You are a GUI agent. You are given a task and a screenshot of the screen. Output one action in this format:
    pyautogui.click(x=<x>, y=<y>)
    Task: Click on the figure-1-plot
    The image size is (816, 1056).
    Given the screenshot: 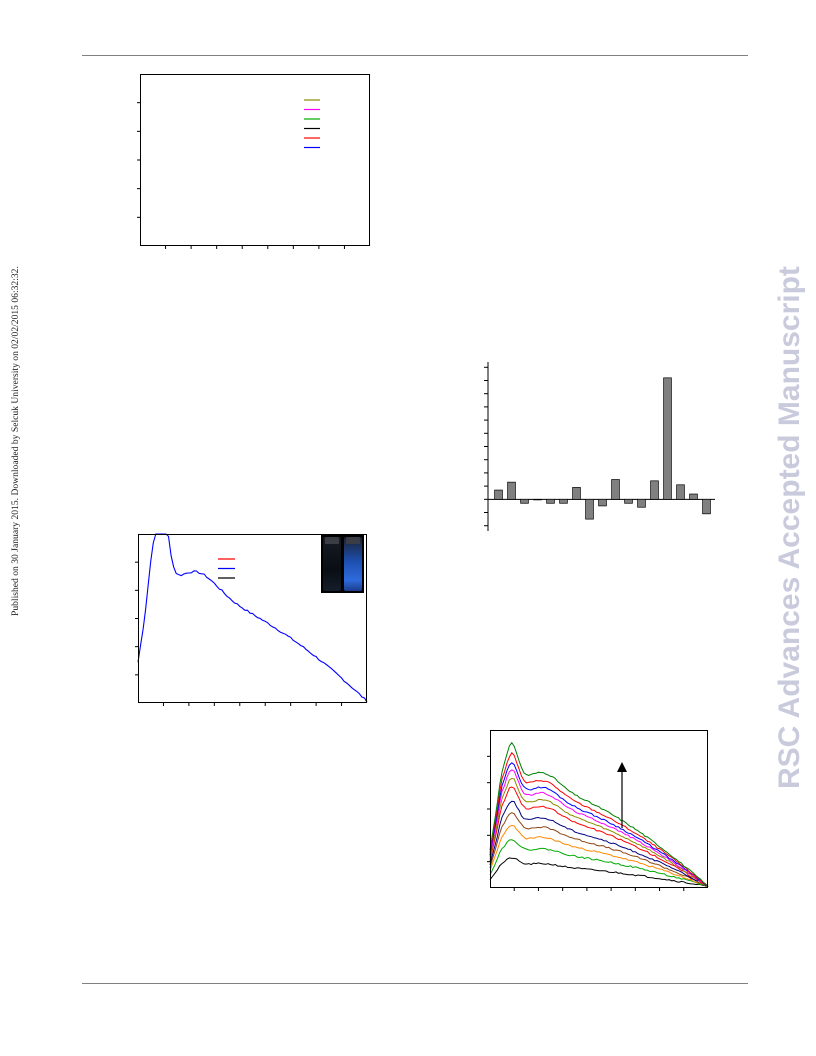 What is the action you would take?
    pyautogui.click(x=253, y=161)
    